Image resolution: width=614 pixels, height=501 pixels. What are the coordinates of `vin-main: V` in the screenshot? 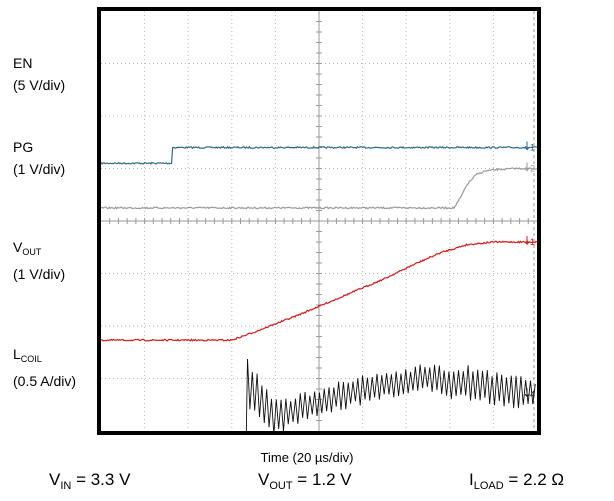 It's located at (55, 479).